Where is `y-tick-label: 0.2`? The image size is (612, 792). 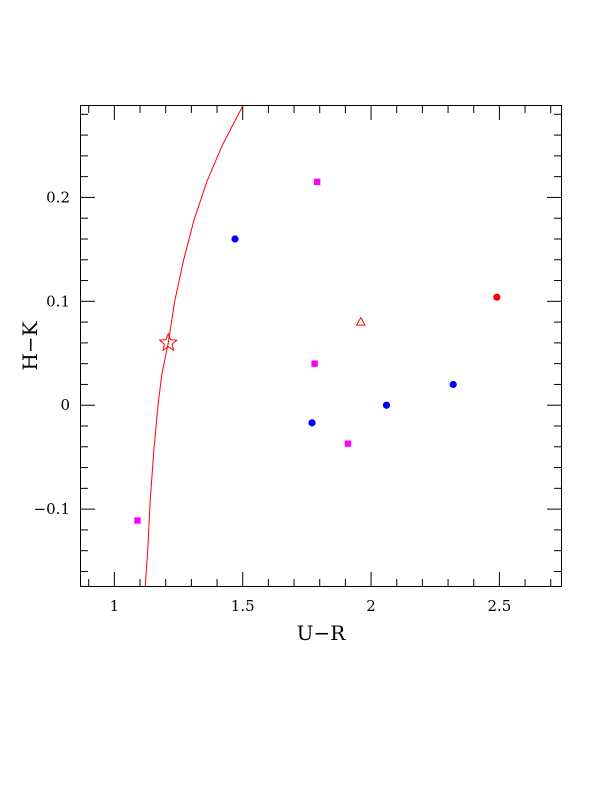 y-tick-label: 0.2 is located at coordinates (58, 197).